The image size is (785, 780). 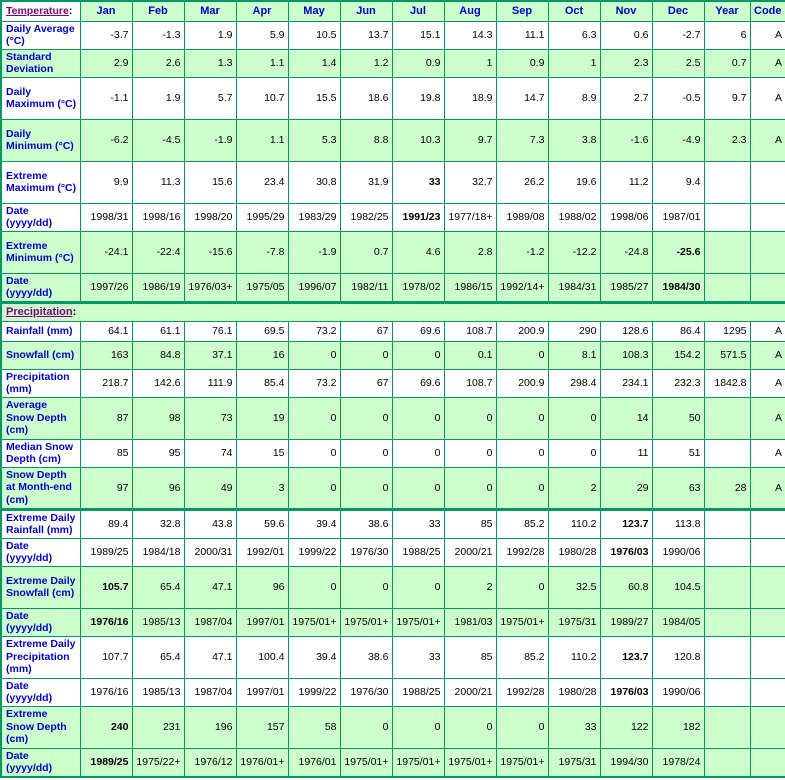 What do you see at coordinates (210, 622) in the screenshot?
I see `value-cell: 1987/04` at bounding box center [210, 622].